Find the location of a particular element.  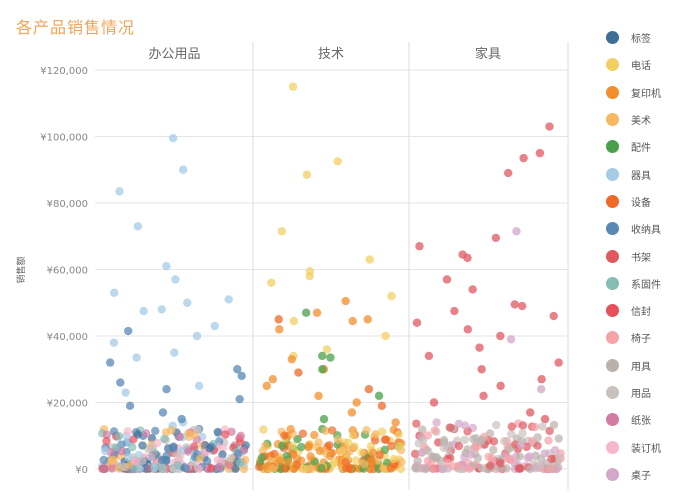

legend-item: 用具 is located at coordinates (648, 365).